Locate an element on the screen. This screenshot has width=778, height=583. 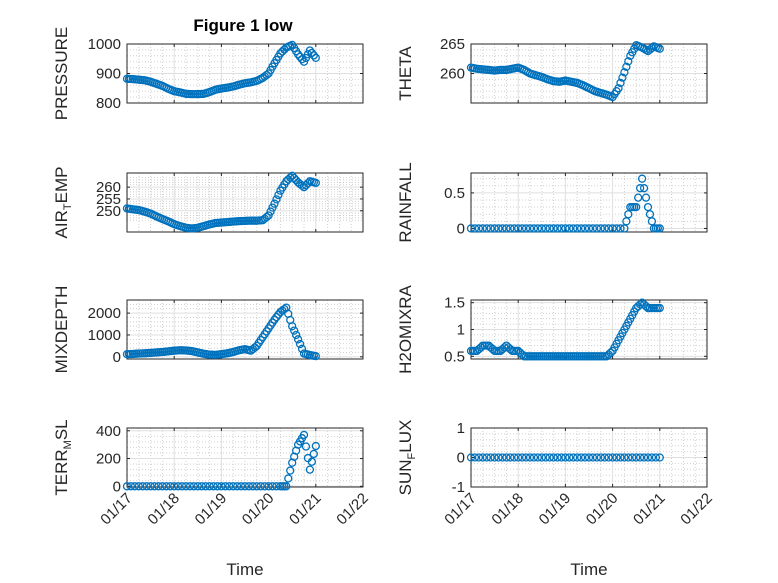
h2omixra-y-tick-label: 0.5 is located at coordinates (454, 356).